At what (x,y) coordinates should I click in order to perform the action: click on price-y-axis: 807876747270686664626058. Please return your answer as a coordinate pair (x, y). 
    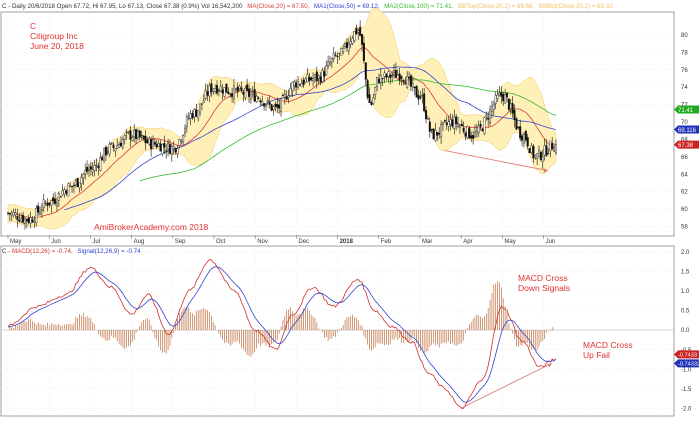
    Looking at the image, I should click on (684, 132).